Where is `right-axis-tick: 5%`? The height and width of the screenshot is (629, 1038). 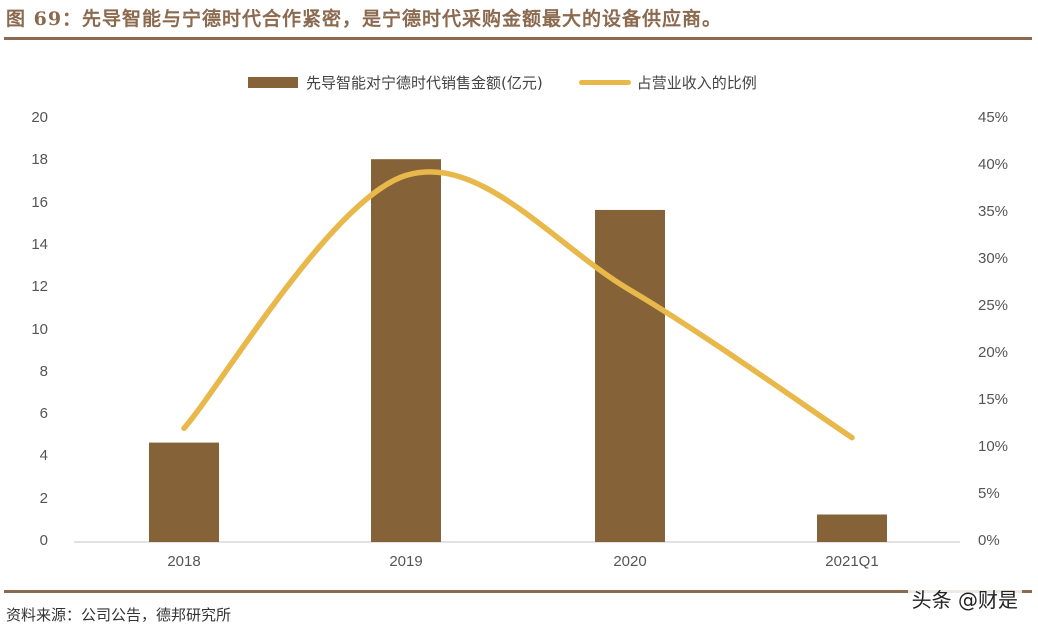 right-axis-tick: 5% is located at coordinates (989, 493).